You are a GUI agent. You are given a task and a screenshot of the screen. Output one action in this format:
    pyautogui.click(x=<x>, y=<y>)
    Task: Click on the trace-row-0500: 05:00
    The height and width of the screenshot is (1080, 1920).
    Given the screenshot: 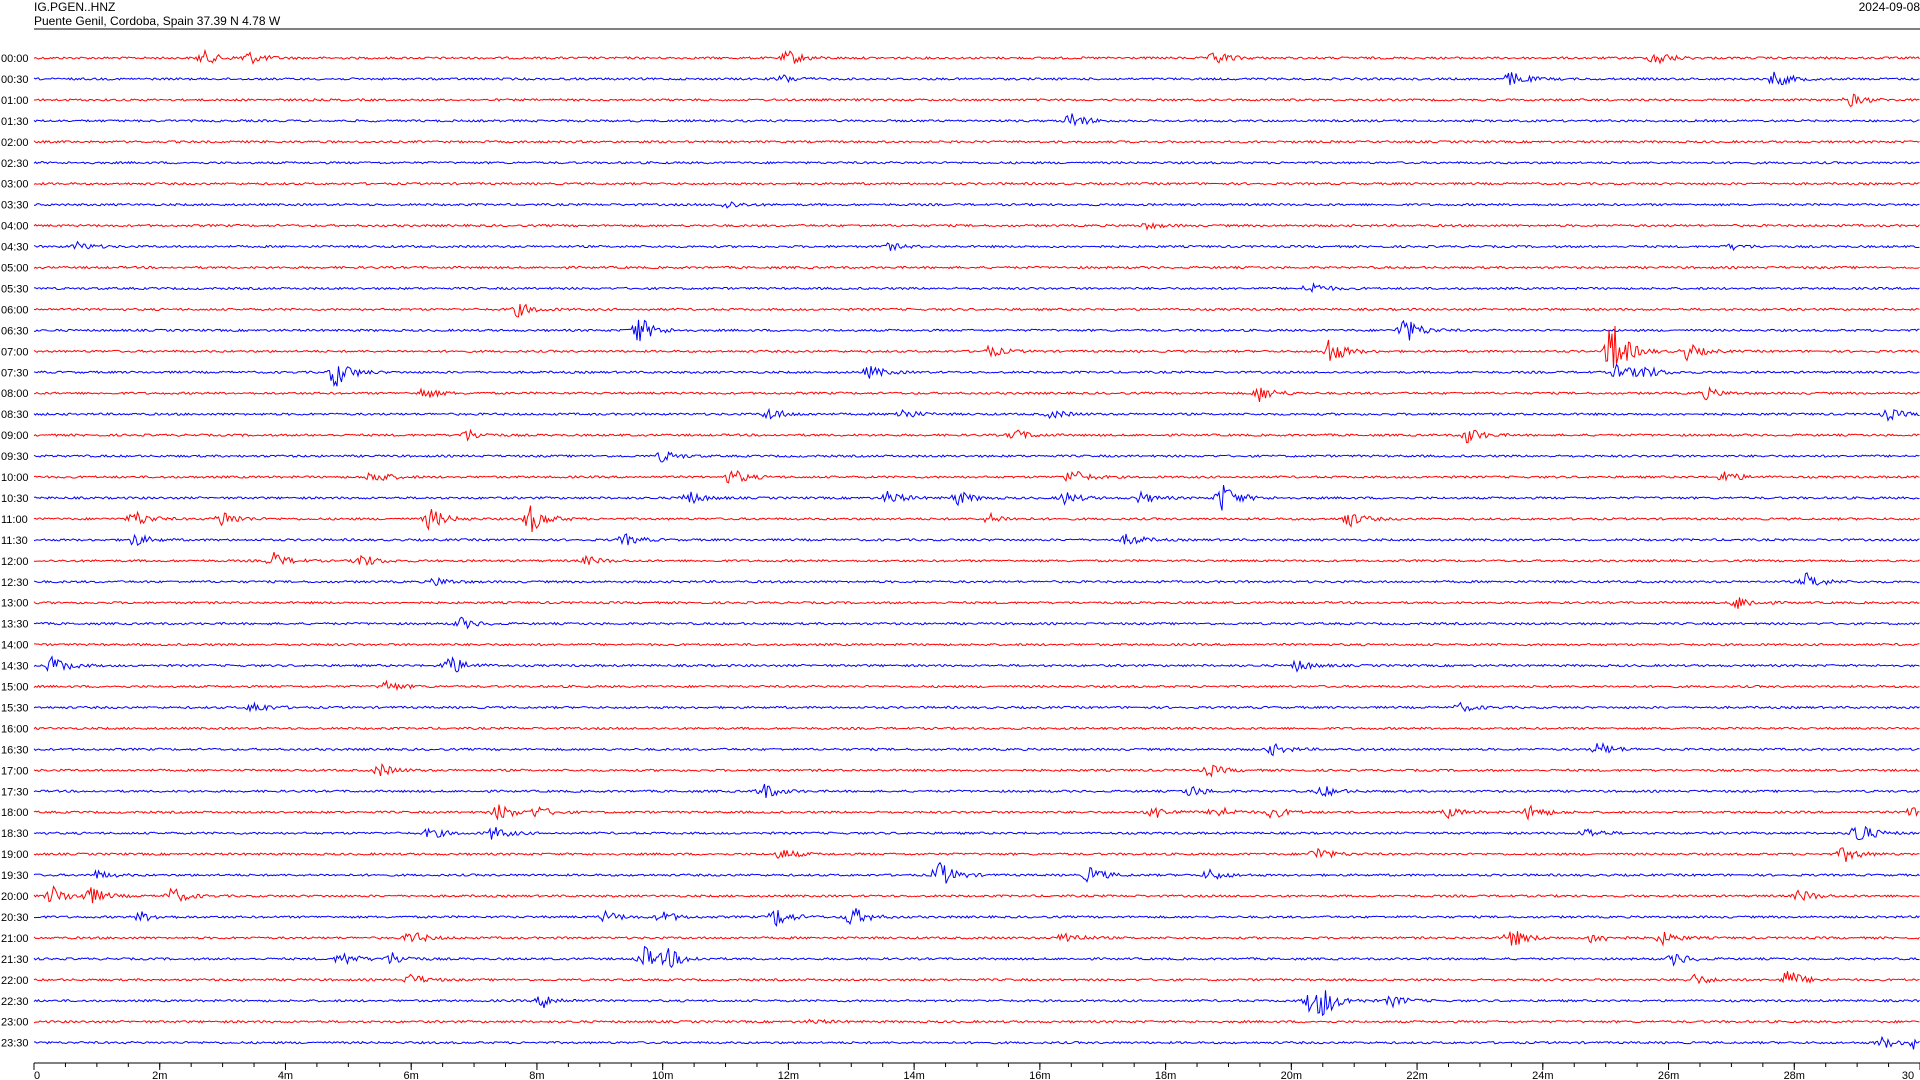 What is the action you would take?
    pyautogui.click(x=960, y=269)
    